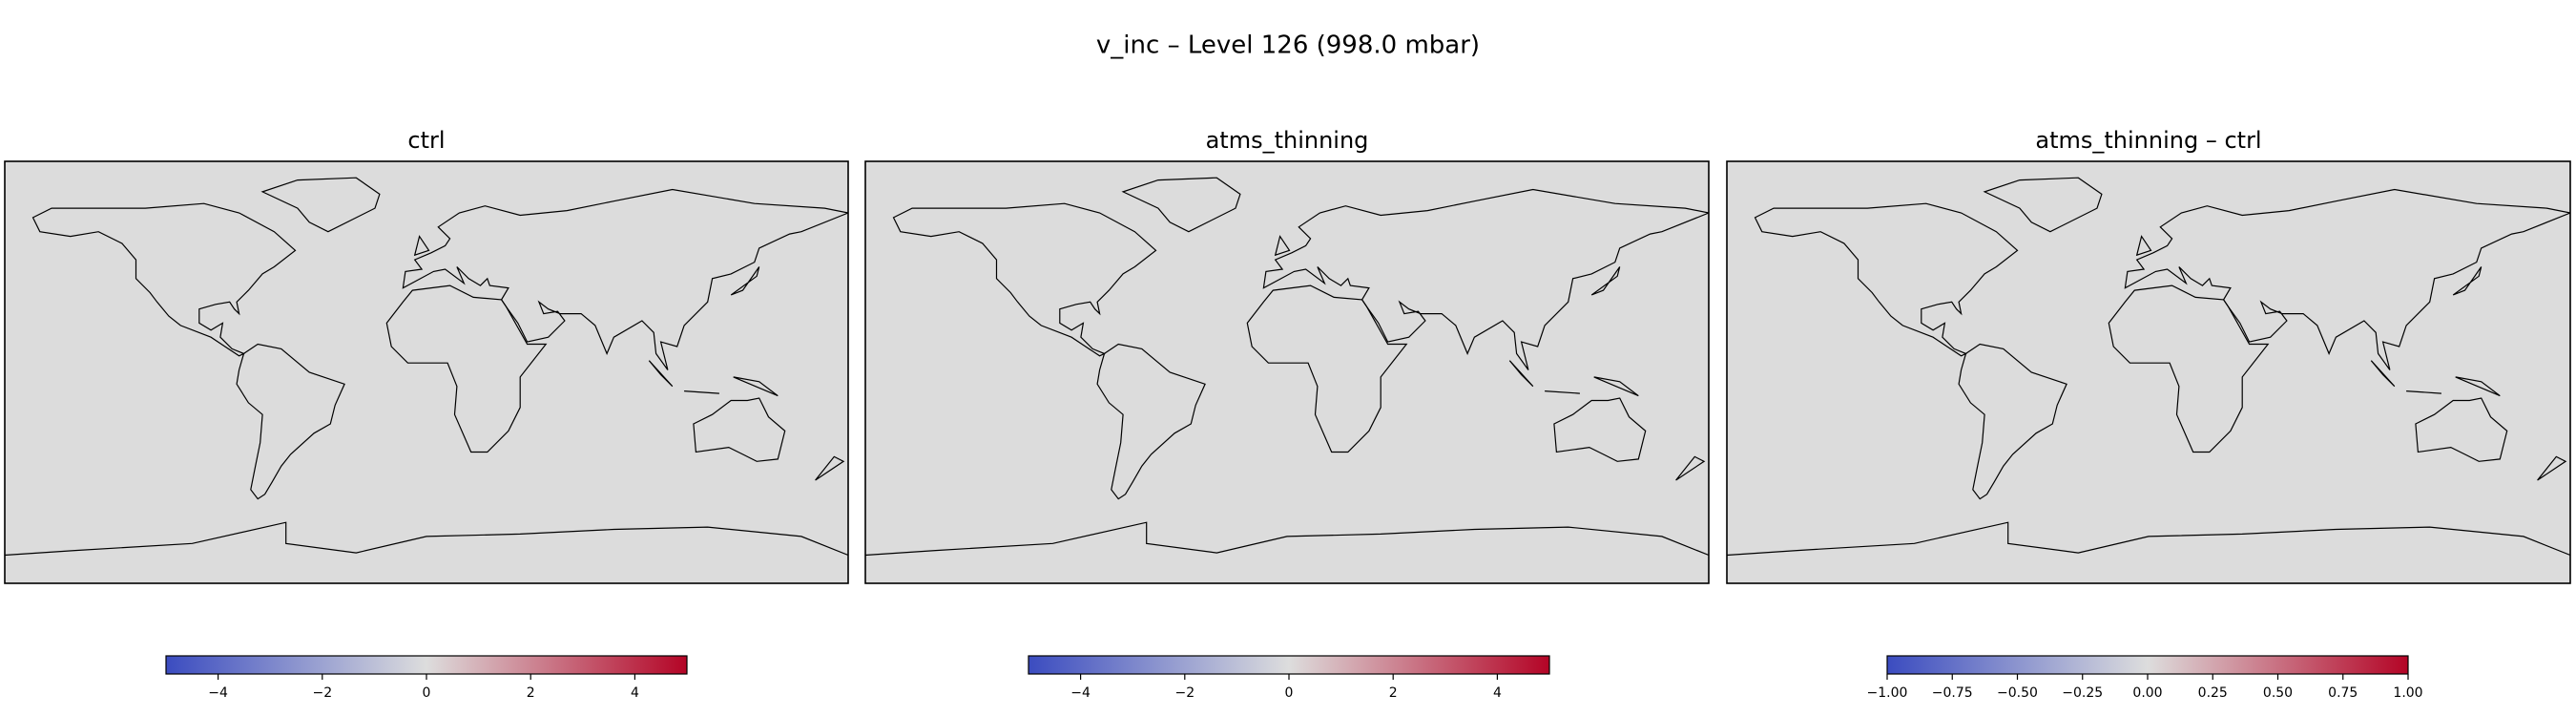 The width and height of the screenshot is (2576, 716). Describe the element at coordinates (2017, 693) in the screenshot. I see `colorbar-tick-label: −0.50` at that location.